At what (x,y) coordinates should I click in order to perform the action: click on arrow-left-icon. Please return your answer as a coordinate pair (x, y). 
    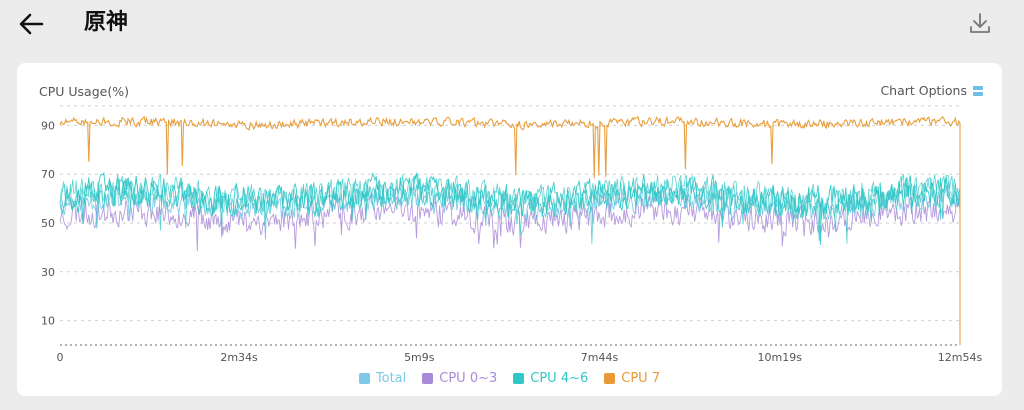
    Looking at the image, I should click on (31, 24).